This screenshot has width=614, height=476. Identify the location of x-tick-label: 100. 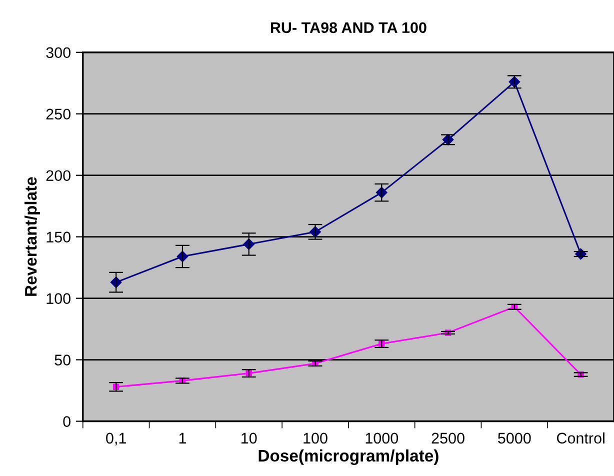
(316, 438).